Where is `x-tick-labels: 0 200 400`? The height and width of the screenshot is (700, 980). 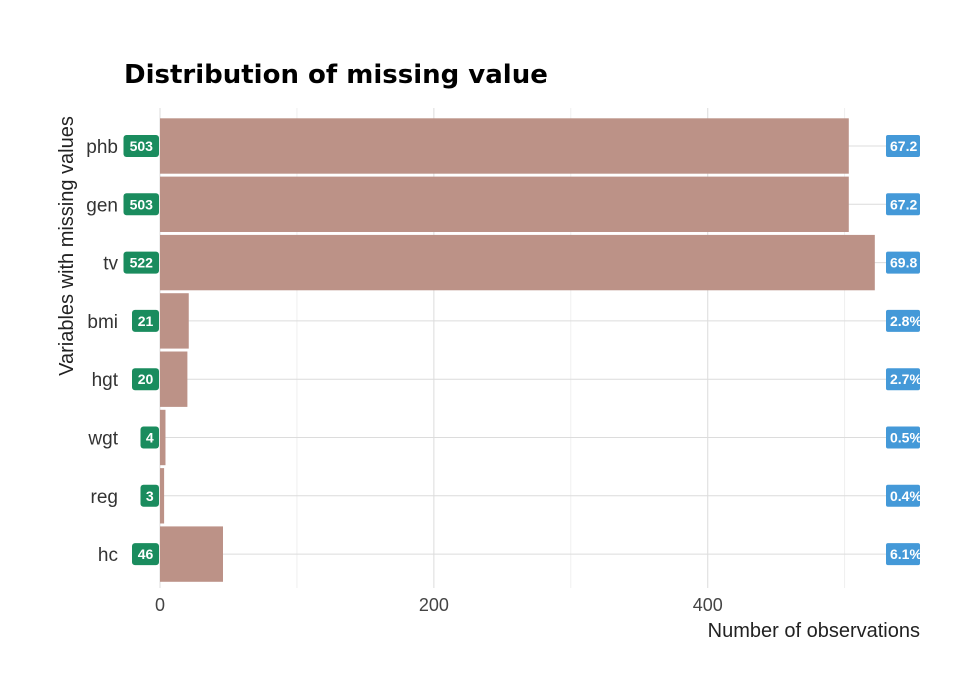
x-tick-labels: 0 200 400 is located at coordinates (439, 605).